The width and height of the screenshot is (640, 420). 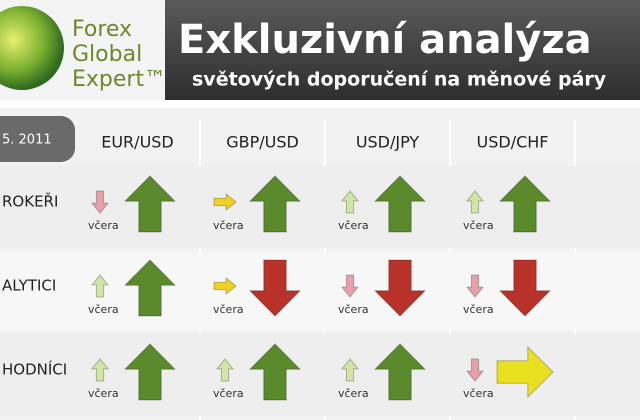 What do you see at coordinates (102, 29) in the screenshot?
I see `logo-text: Forex` at bounding box center [102, 29].